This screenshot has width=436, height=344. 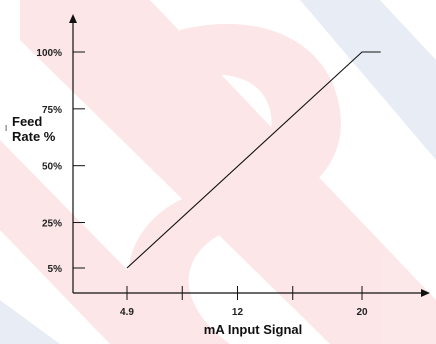 What do you see at coordinates (362, 312) in the screenshot?
I see `x-tick-label-2: 20` at bounding box center [362, 312].